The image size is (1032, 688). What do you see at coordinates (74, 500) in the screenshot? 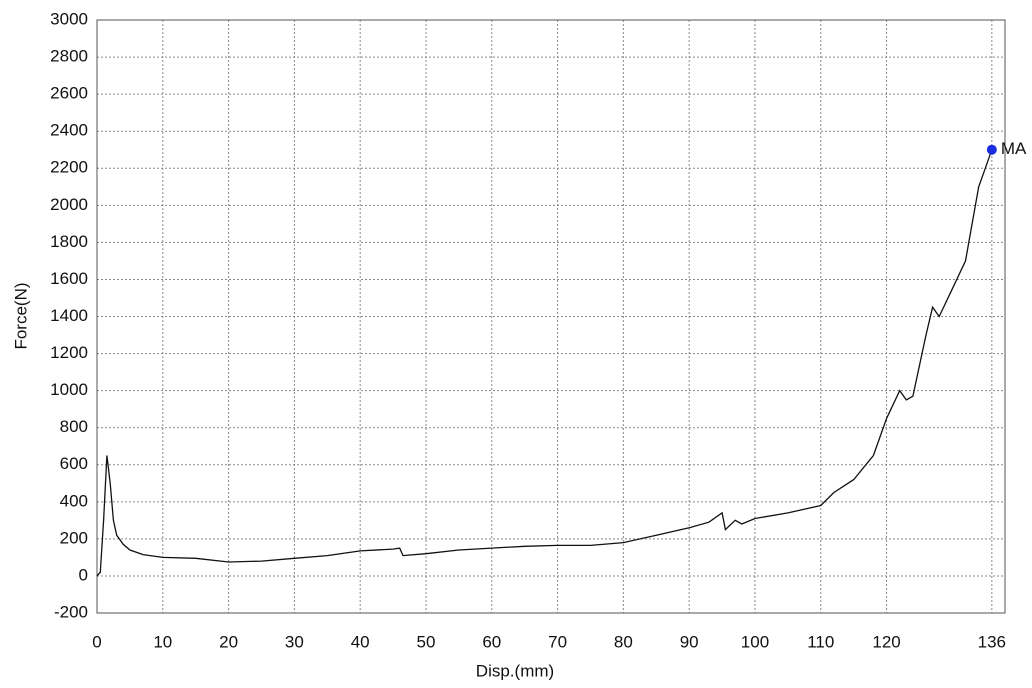
I see `y-tick-label: 400` at bounding box center [74, 500].